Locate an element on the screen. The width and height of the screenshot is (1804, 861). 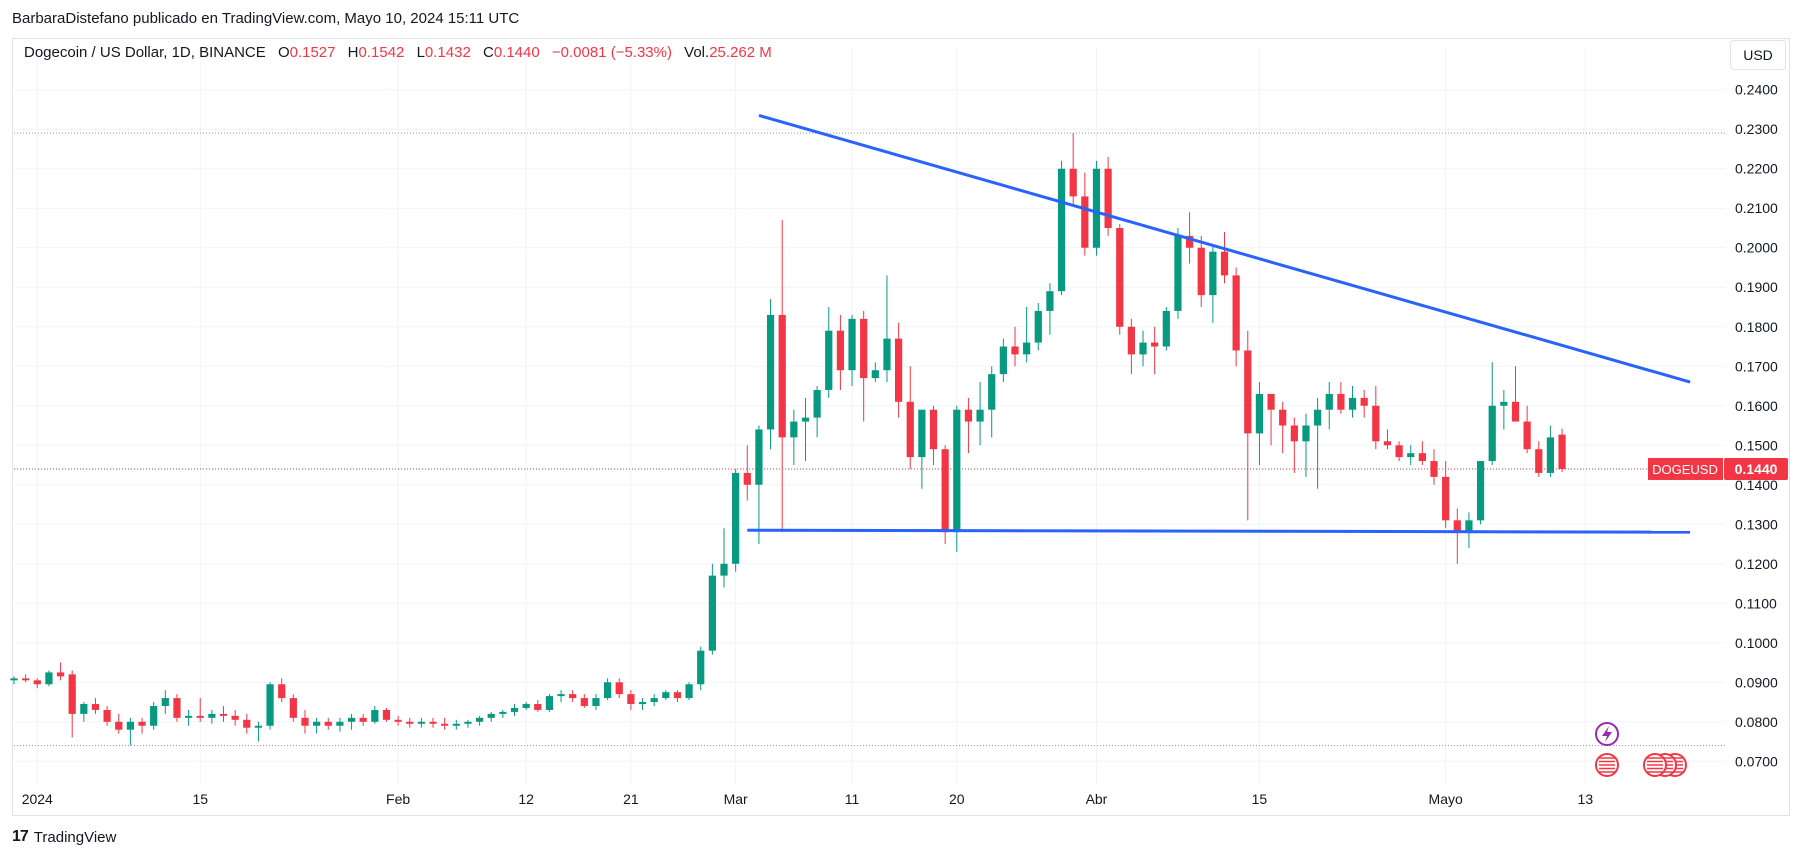
close-value: 0.1440 is located at coordinates (516, 52).